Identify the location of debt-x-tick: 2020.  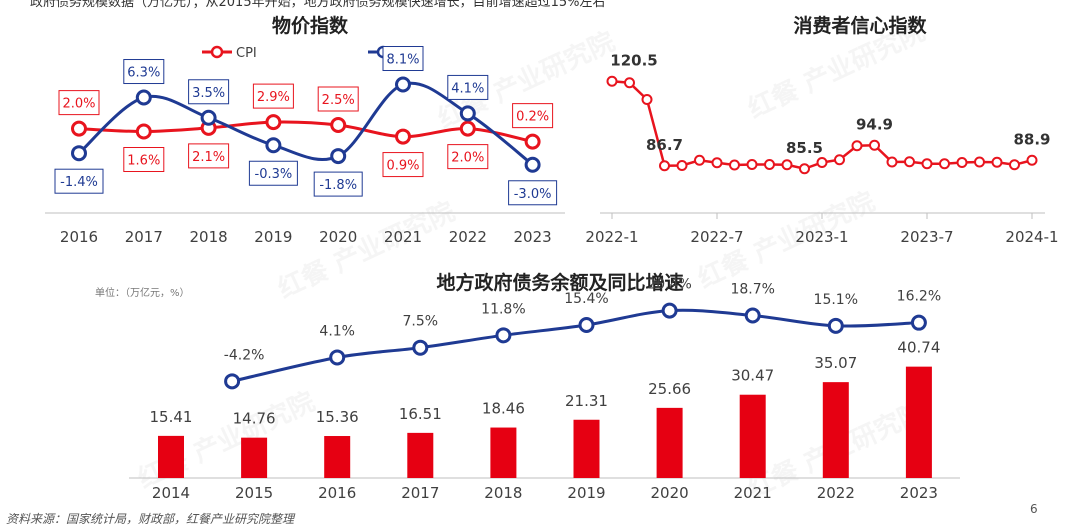
(670, 493).